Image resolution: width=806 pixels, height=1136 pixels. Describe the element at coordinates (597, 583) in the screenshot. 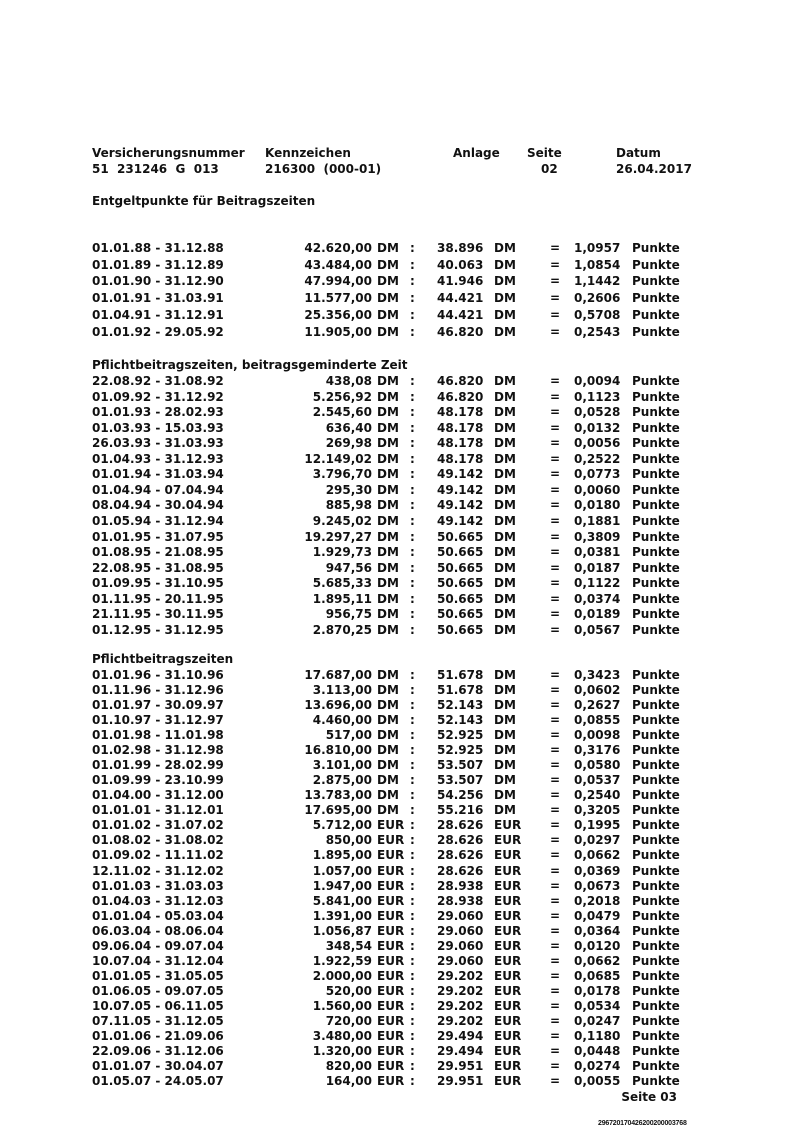

I see `cell-pts: 0,1122` at that location.